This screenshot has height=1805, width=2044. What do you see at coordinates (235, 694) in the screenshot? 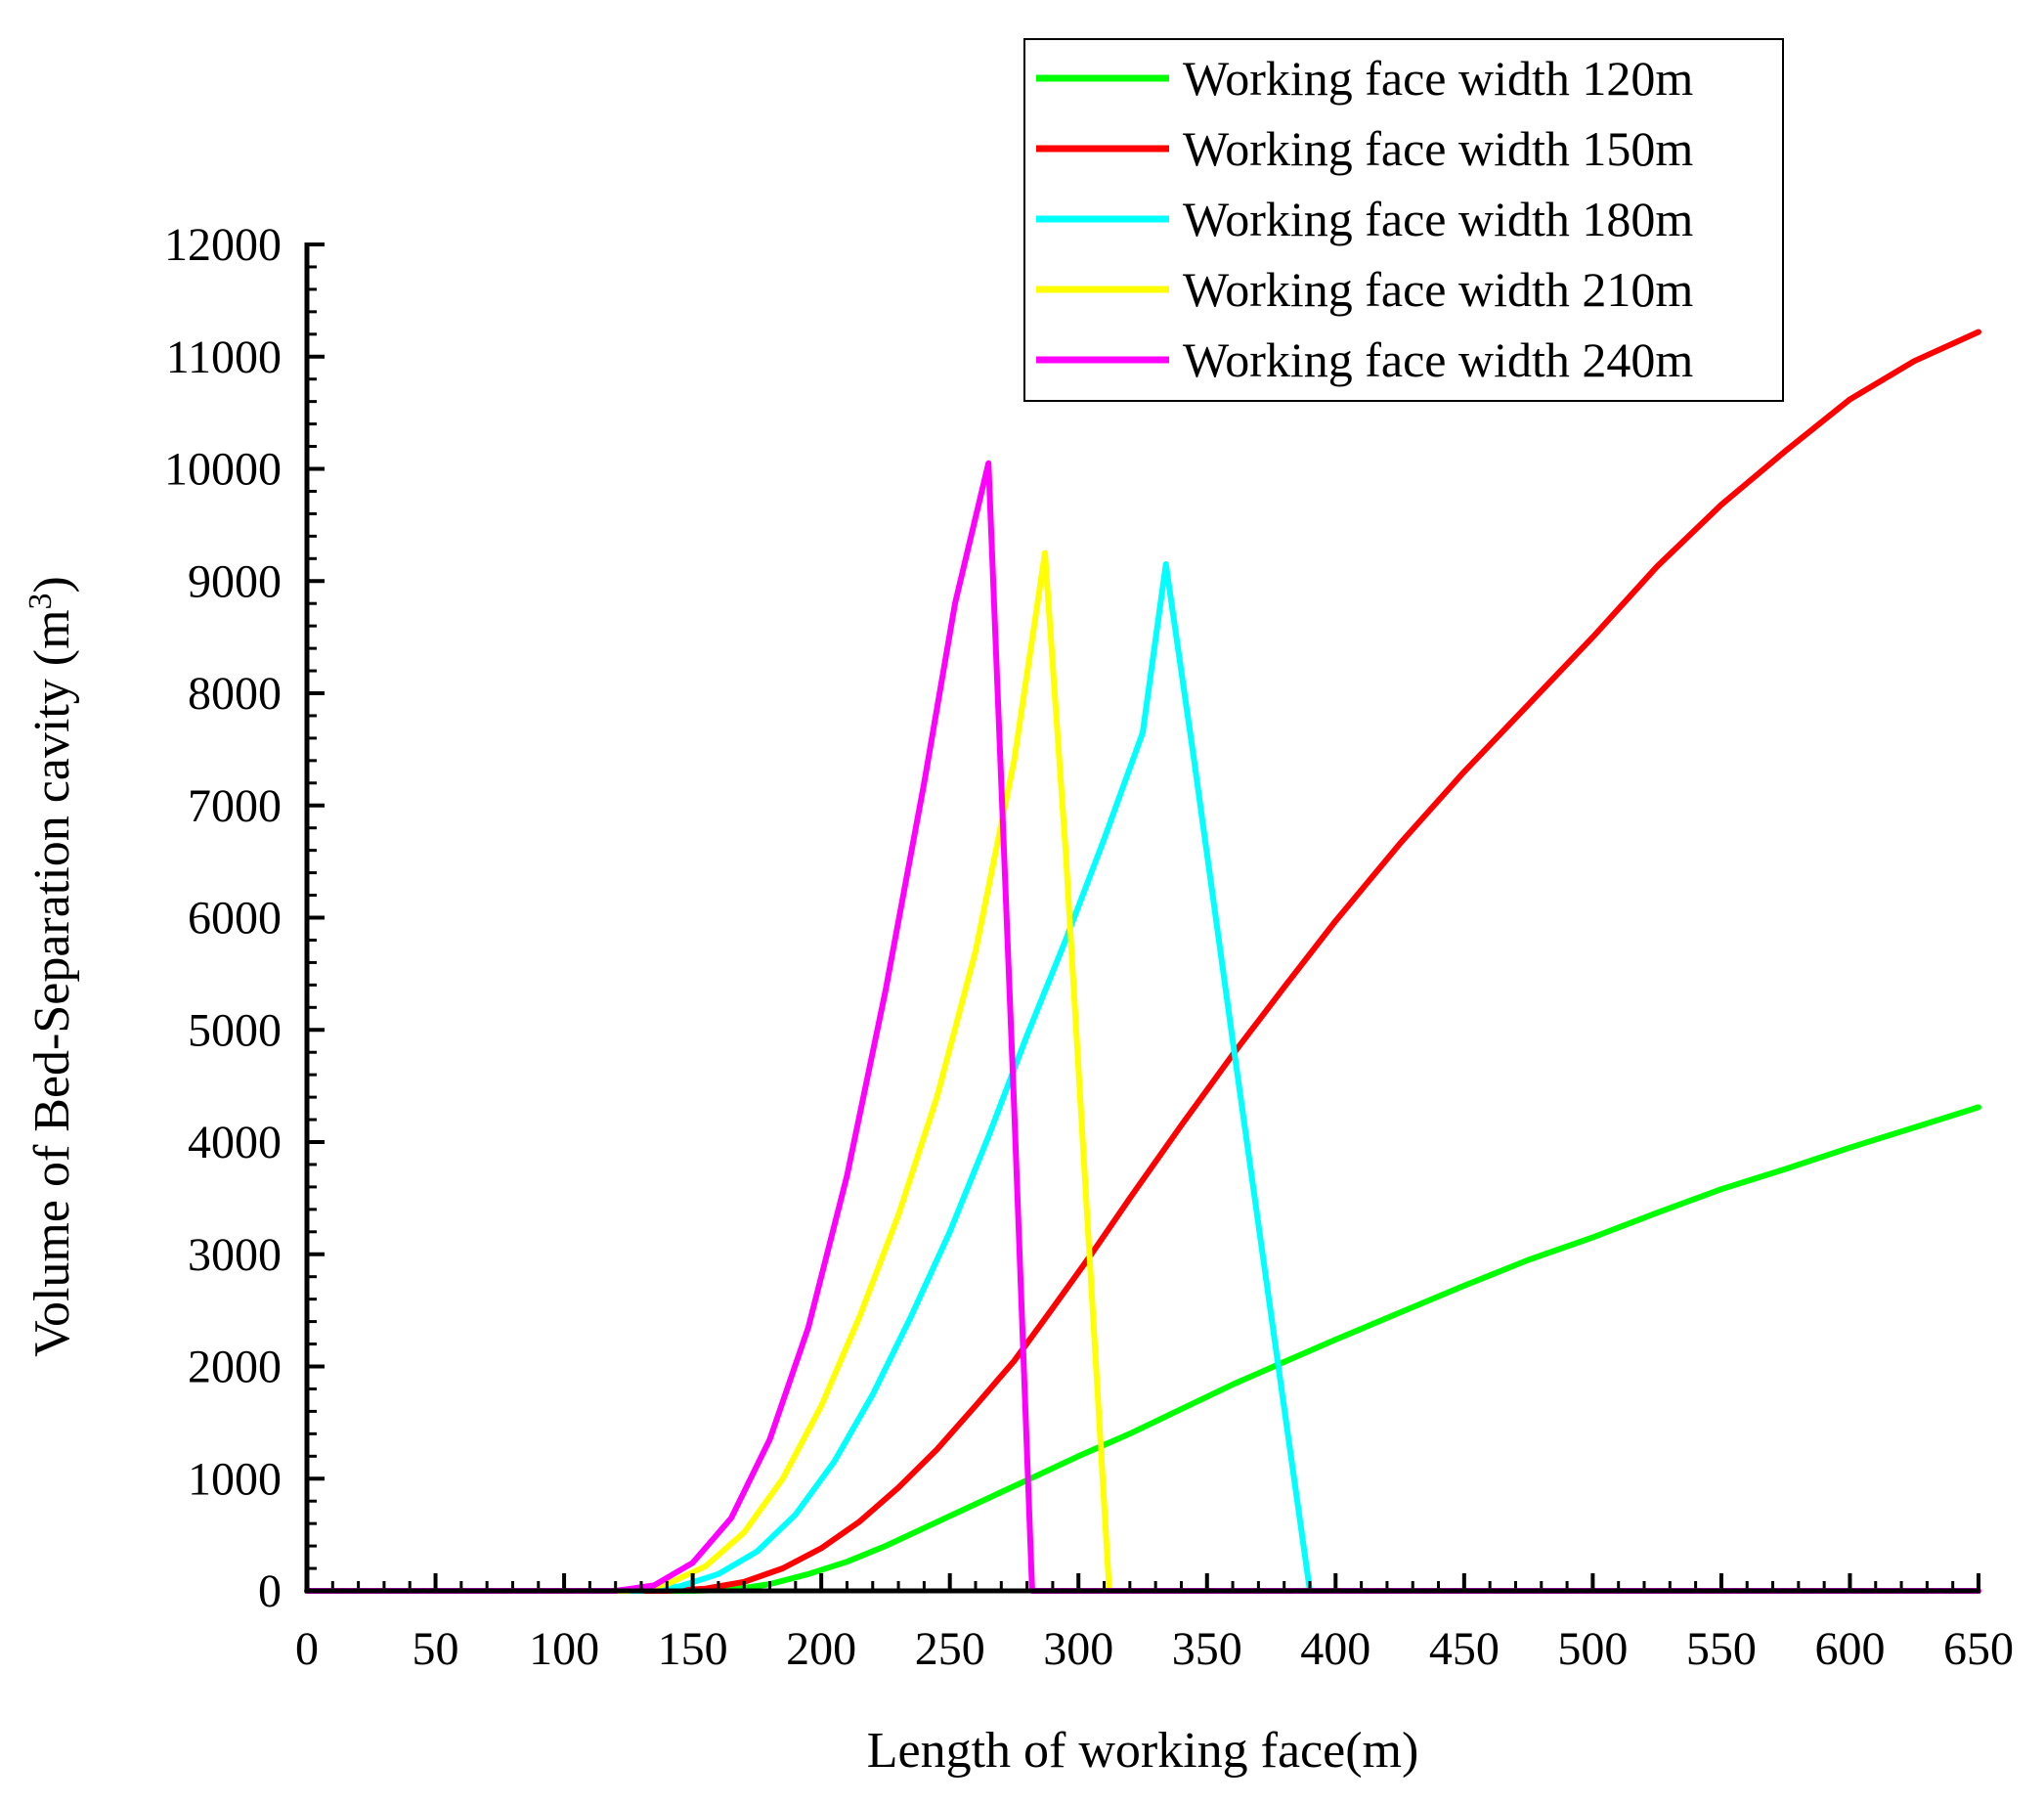
I see `y-tick-label: 8000` at bounding box center [235, 694].